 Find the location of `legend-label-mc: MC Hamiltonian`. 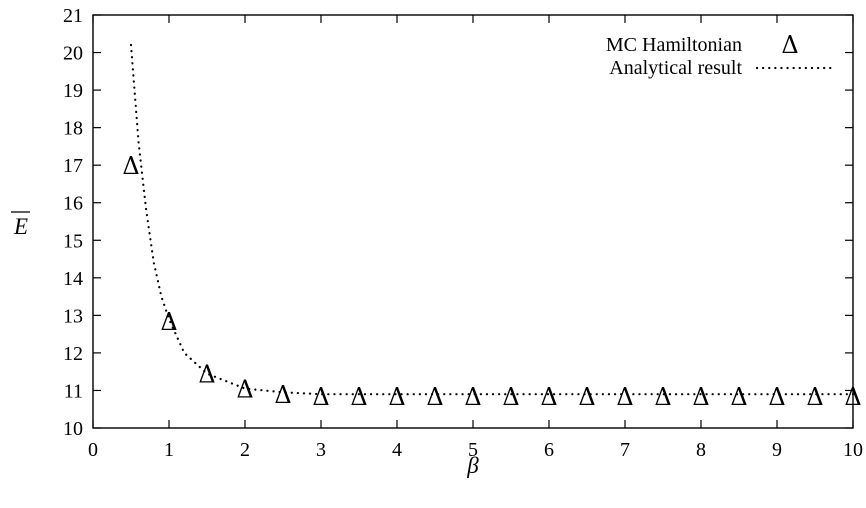

legend-label-mc: MC Hamiltonian is located at coordinates (674, 45).